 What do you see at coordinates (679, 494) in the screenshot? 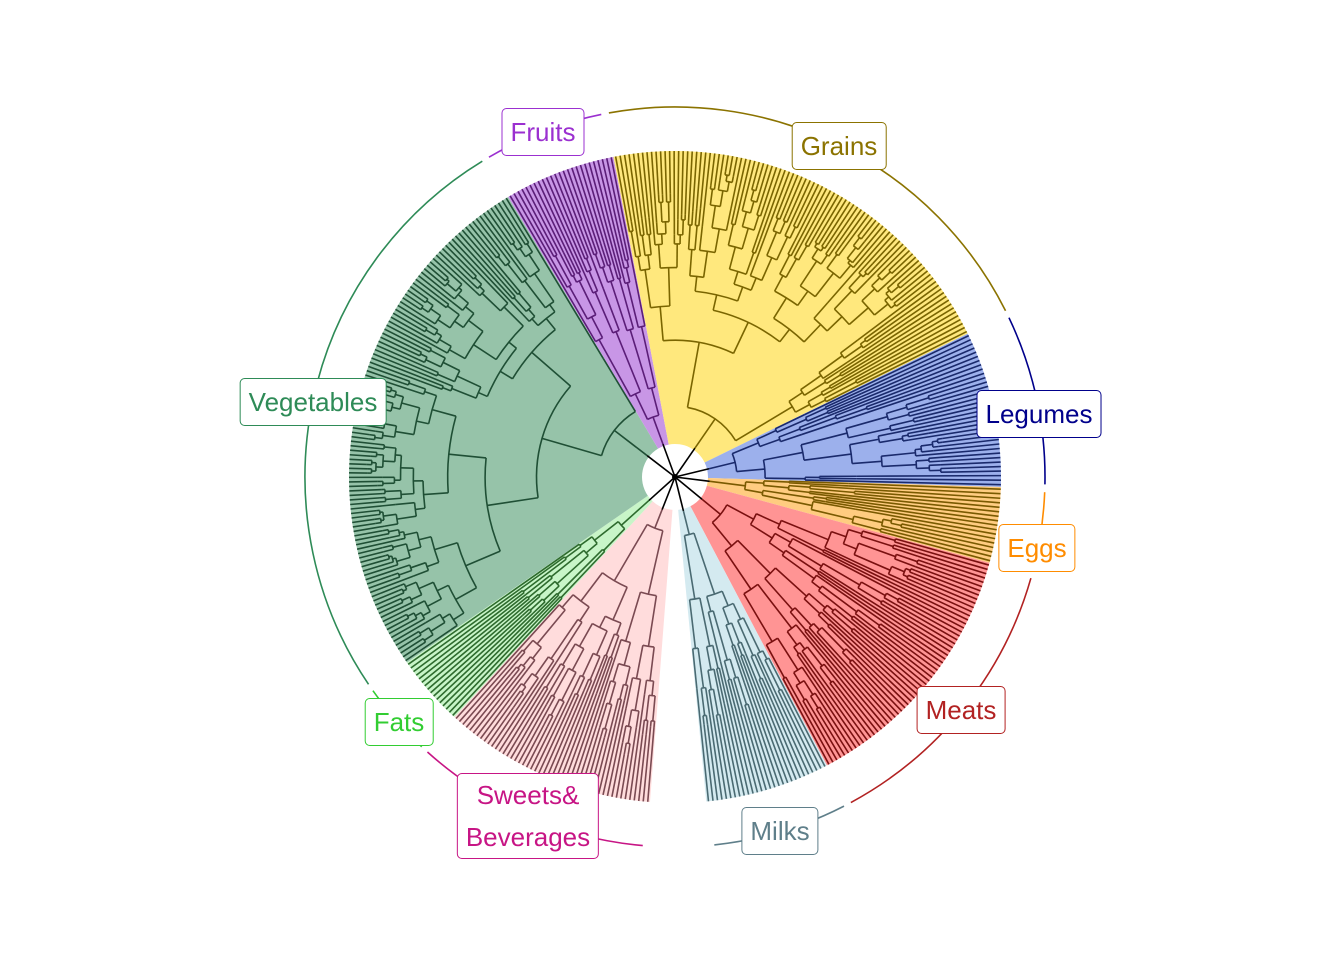
I see `root-branch` at bounding box center [679, 494].